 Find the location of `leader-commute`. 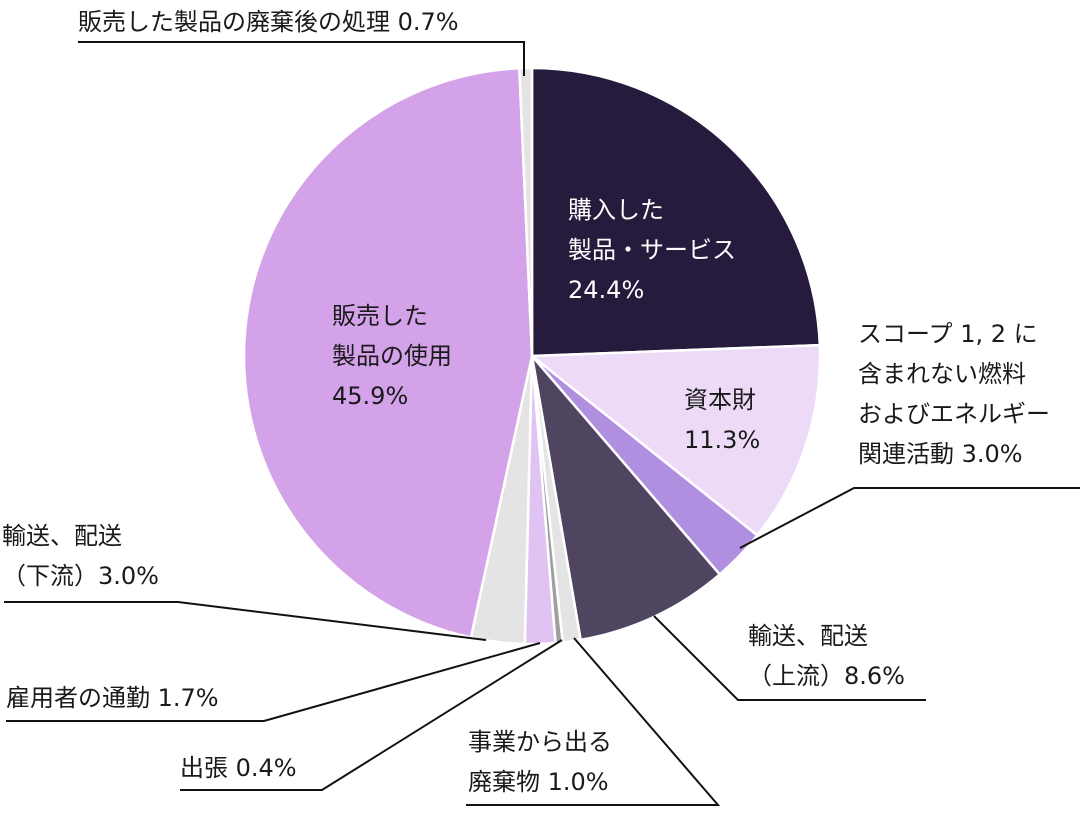

leader-commute is located at coordinates (273, 682).